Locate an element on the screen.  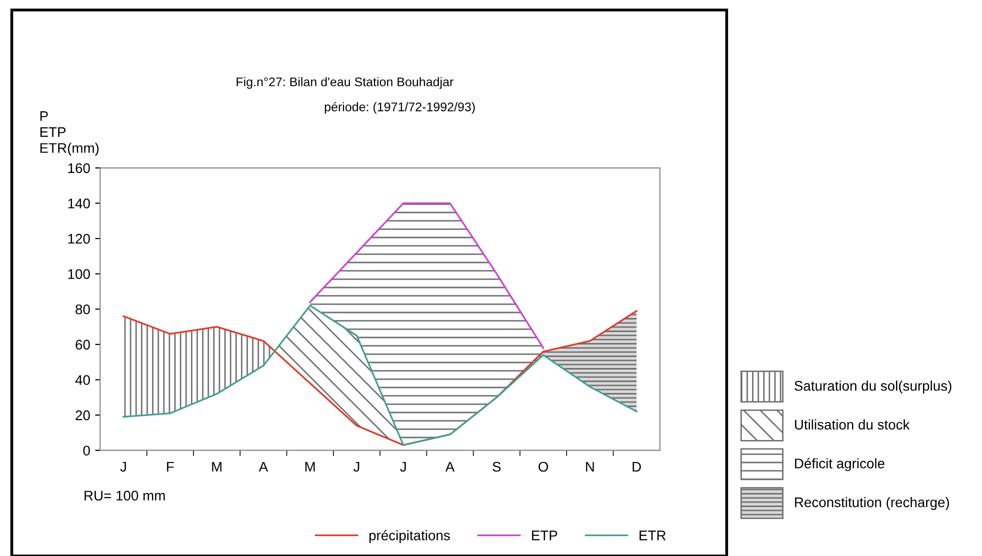
text: Reconstitution (recharge) is located at coordinates (872, 503).